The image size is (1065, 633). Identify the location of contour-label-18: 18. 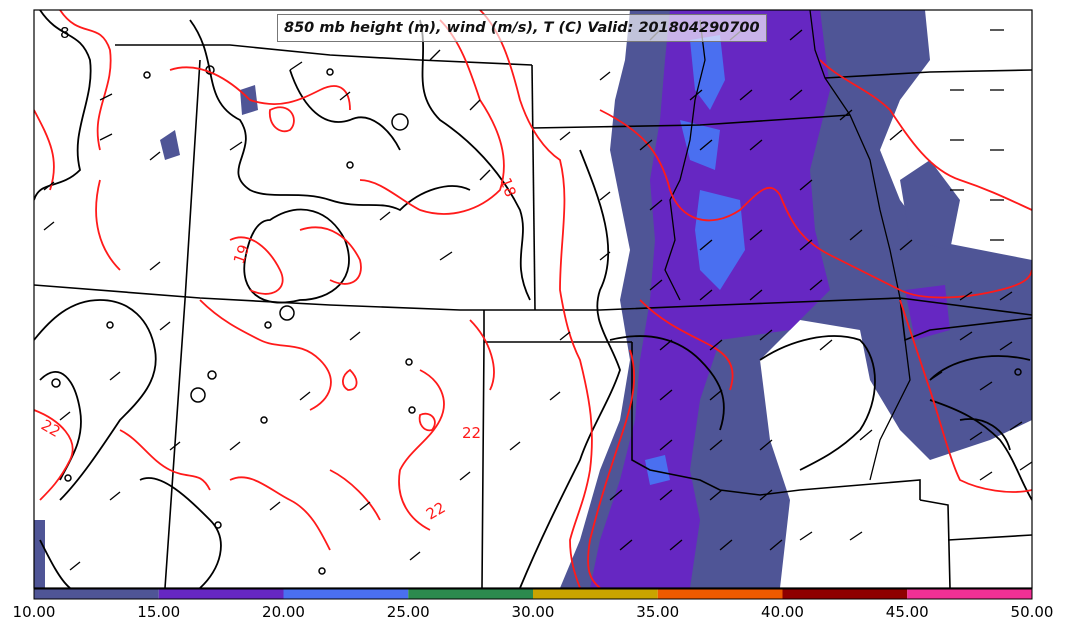
(507, 187).